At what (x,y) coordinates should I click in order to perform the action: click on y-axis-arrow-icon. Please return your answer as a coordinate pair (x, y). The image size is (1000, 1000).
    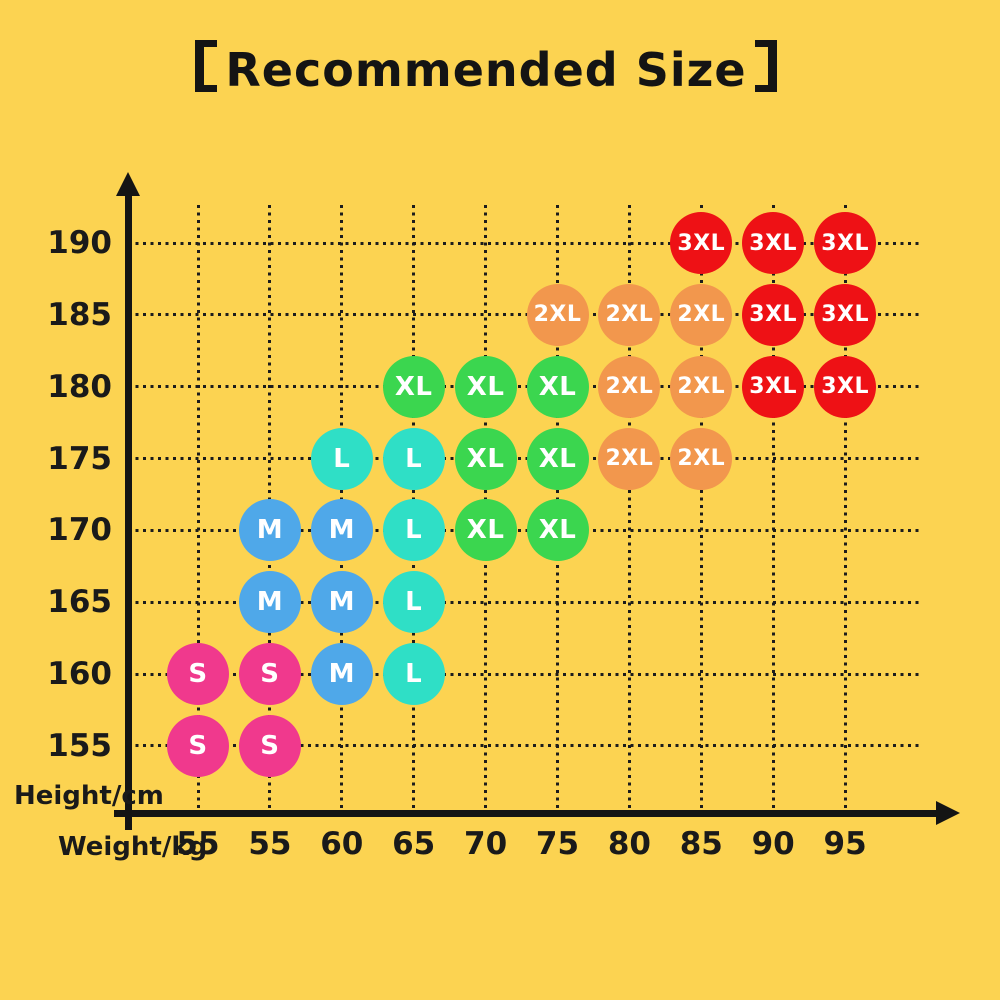
    Looking at the image, I should click on (128, 184).